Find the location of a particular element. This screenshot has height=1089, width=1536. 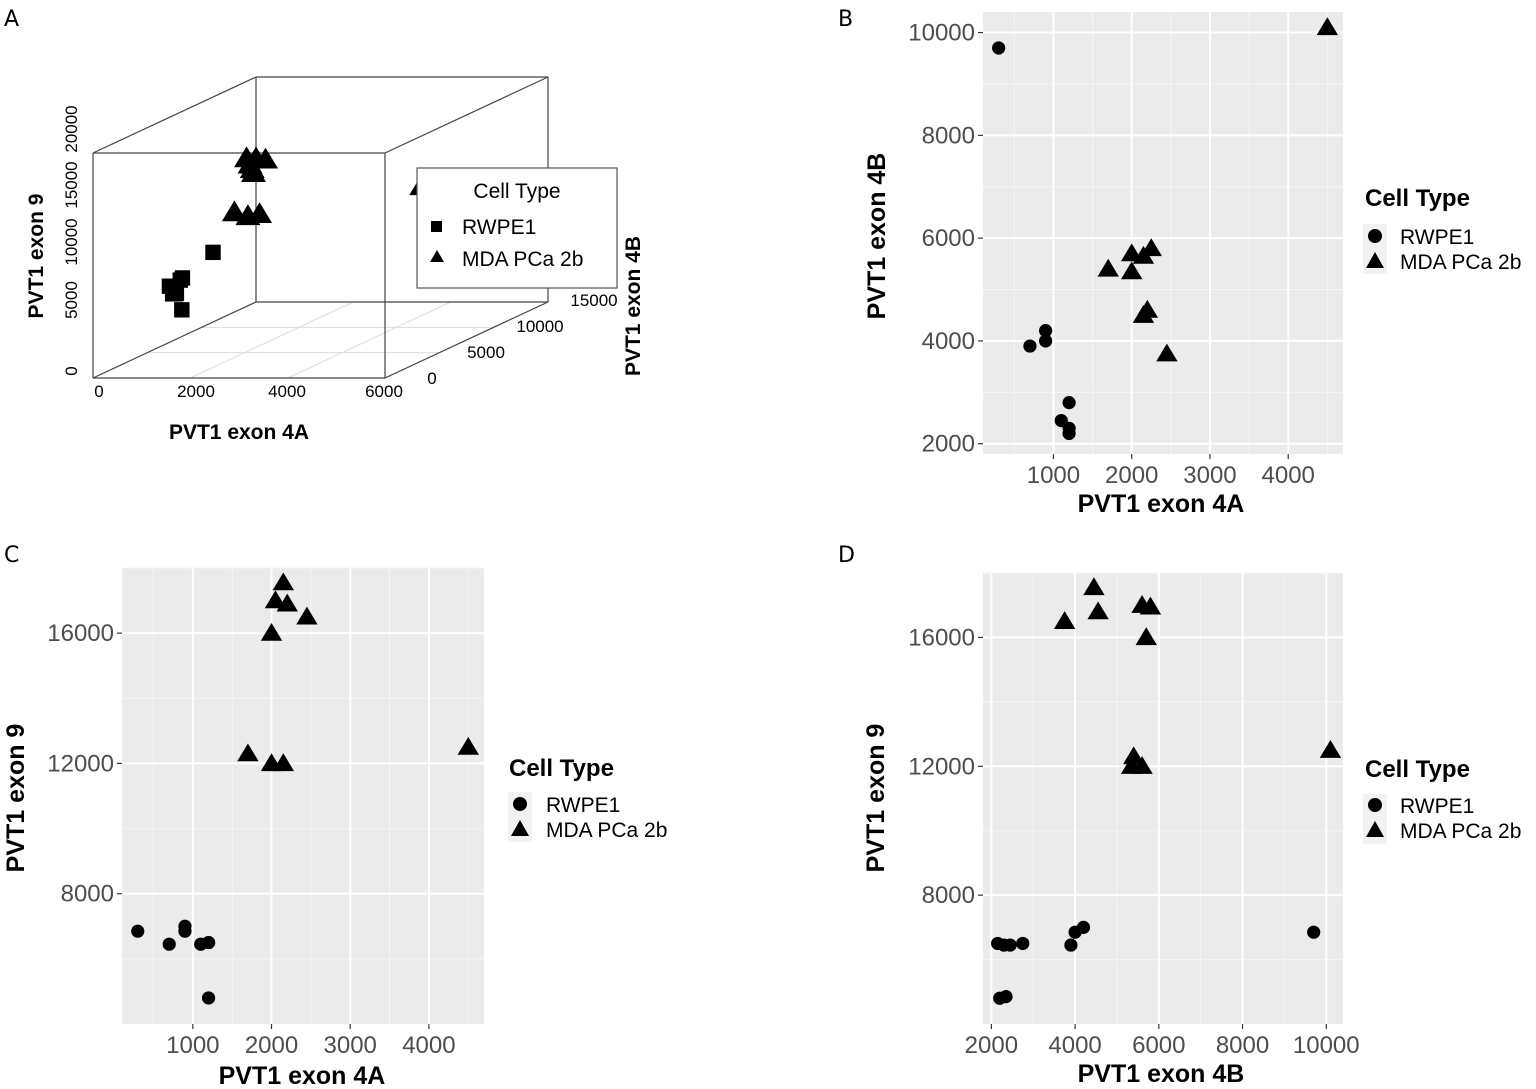

panel-b-ytick: 2000 is located at coordinates (948, 444).